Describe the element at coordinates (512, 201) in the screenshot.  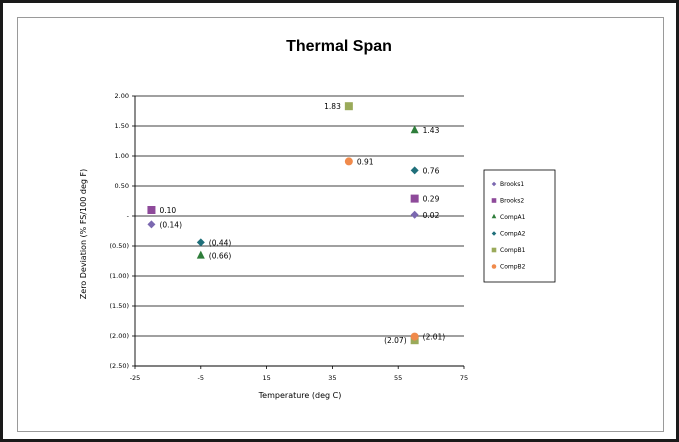
I see `legend-entry-brooks2: Brooks2` at that location.